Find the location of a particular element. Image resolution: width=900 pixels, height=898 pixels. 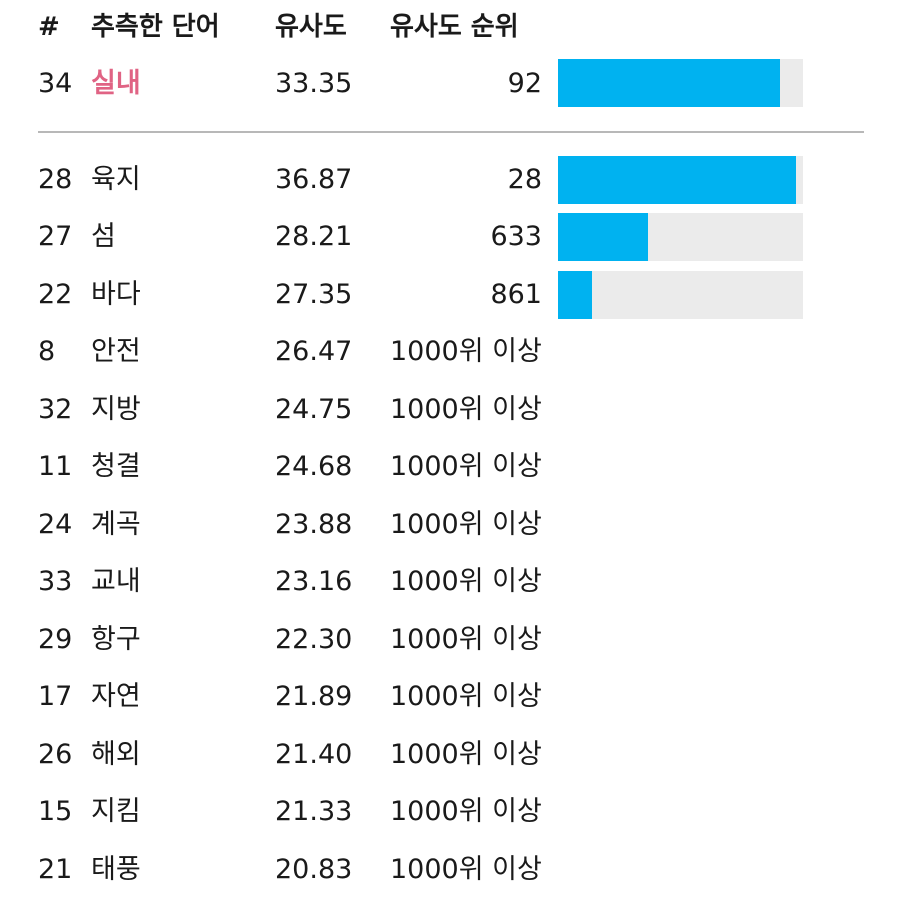

guess-row: 22 바다 27.35 861 is located at coordinates (451, 295).